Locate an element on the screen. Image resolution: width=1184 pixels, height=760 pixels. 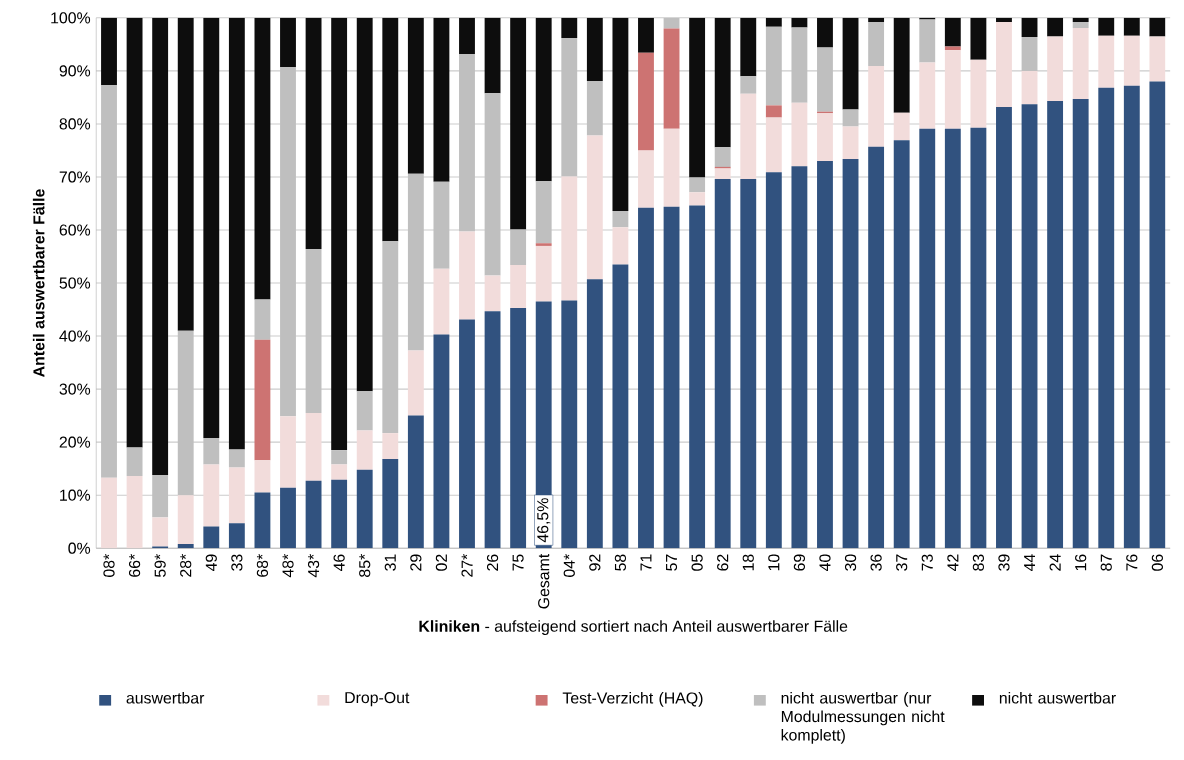
x-tick-label: 66* is located at coordinates (134, 565).